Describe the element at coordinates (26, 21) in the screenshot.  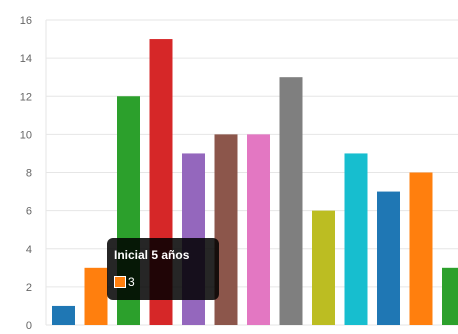
I see `y-tick-label: 16` at that location.